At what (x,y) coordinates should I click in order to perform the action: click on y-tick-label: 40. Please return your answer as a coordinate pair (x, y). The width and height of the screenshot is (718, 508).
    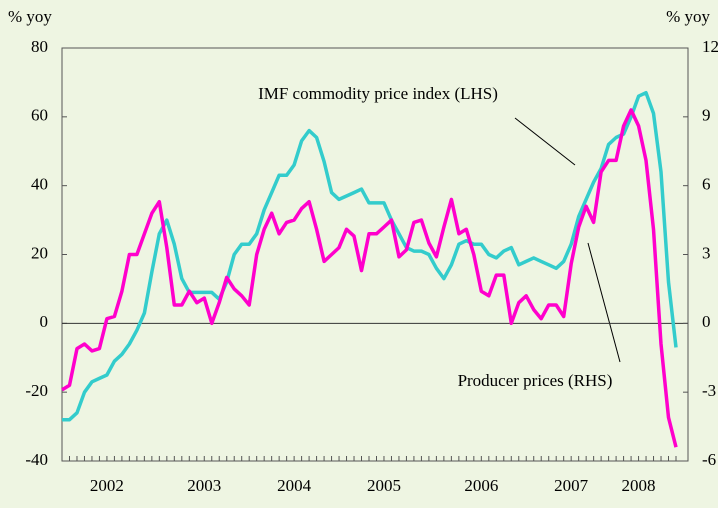
    Looking at the image, I should click on (39, 184).